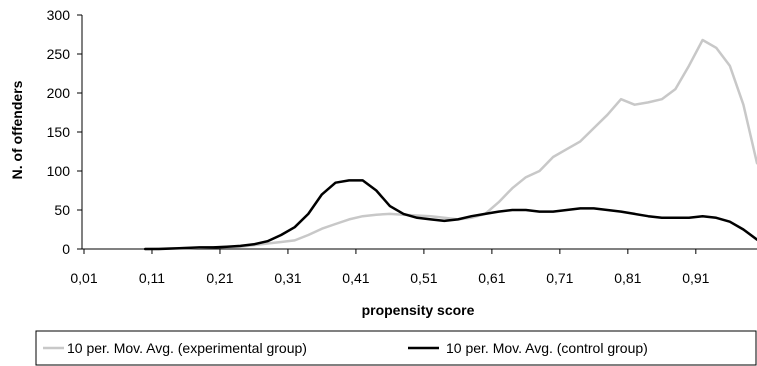 This screenshot has width=757, height=366. I want to click on legend-box, so click(396, 348).